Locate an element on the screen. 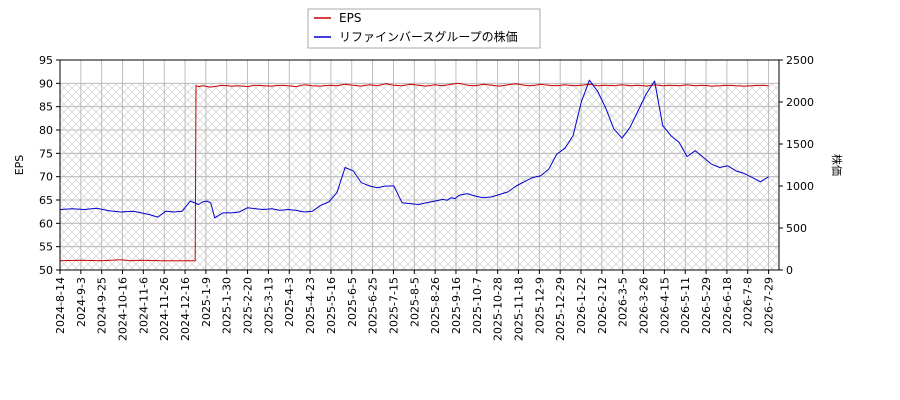 This screenshot has width=900, height=400. x-tick-label: 2025-1-30 is located at coordinates (227, 305).